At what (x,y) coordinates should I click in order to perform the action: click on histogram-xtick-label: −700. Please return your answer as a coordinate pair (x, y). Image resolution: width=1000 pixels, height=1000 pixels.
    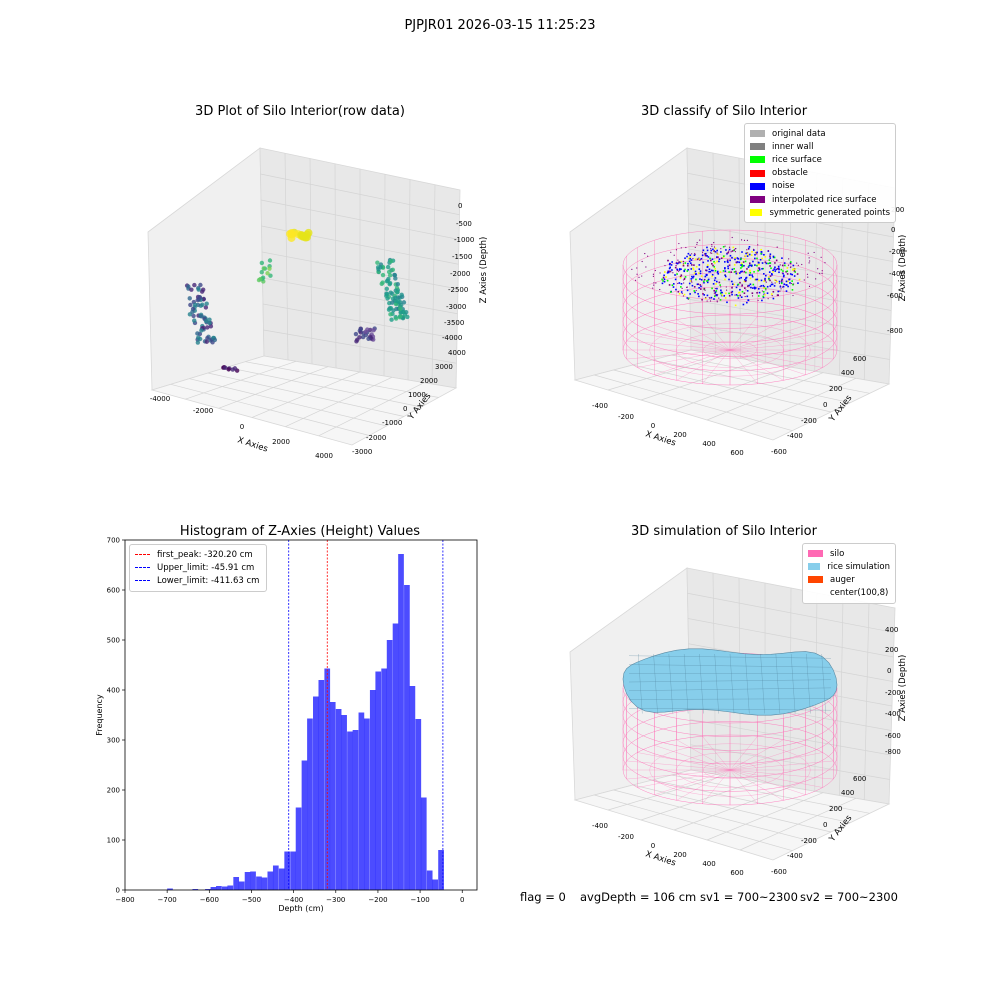
    Looking at the image, I should click on (167, 900).